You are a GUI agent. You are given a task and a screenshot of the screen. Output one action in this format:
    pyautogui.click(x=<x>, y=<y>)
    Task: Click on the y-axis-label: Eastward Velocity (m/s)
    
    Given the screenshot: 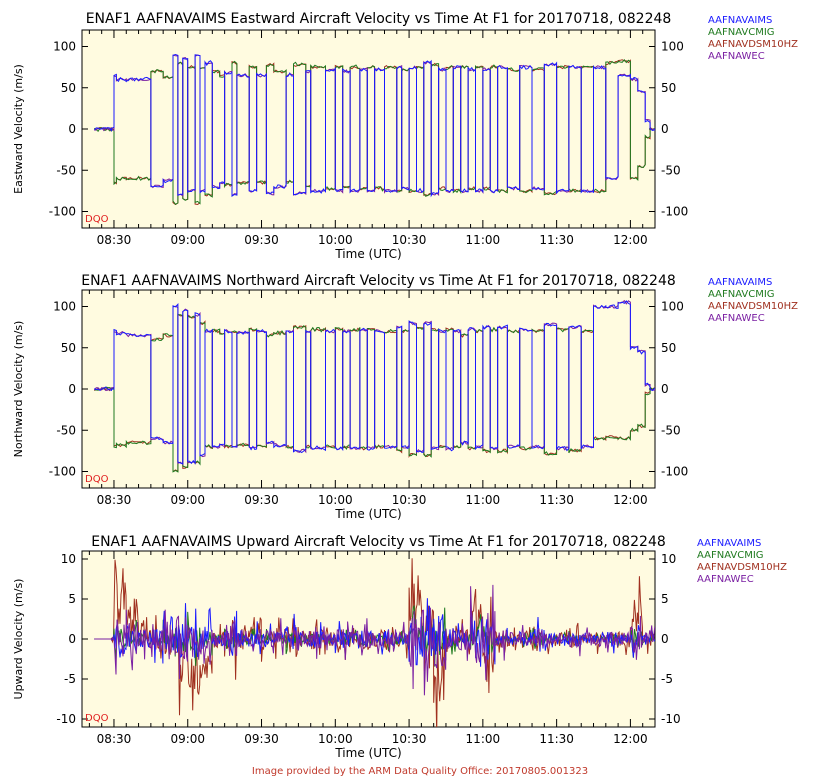 What is the action you would take?
    pyautogui.click(x=18, y=129)
    